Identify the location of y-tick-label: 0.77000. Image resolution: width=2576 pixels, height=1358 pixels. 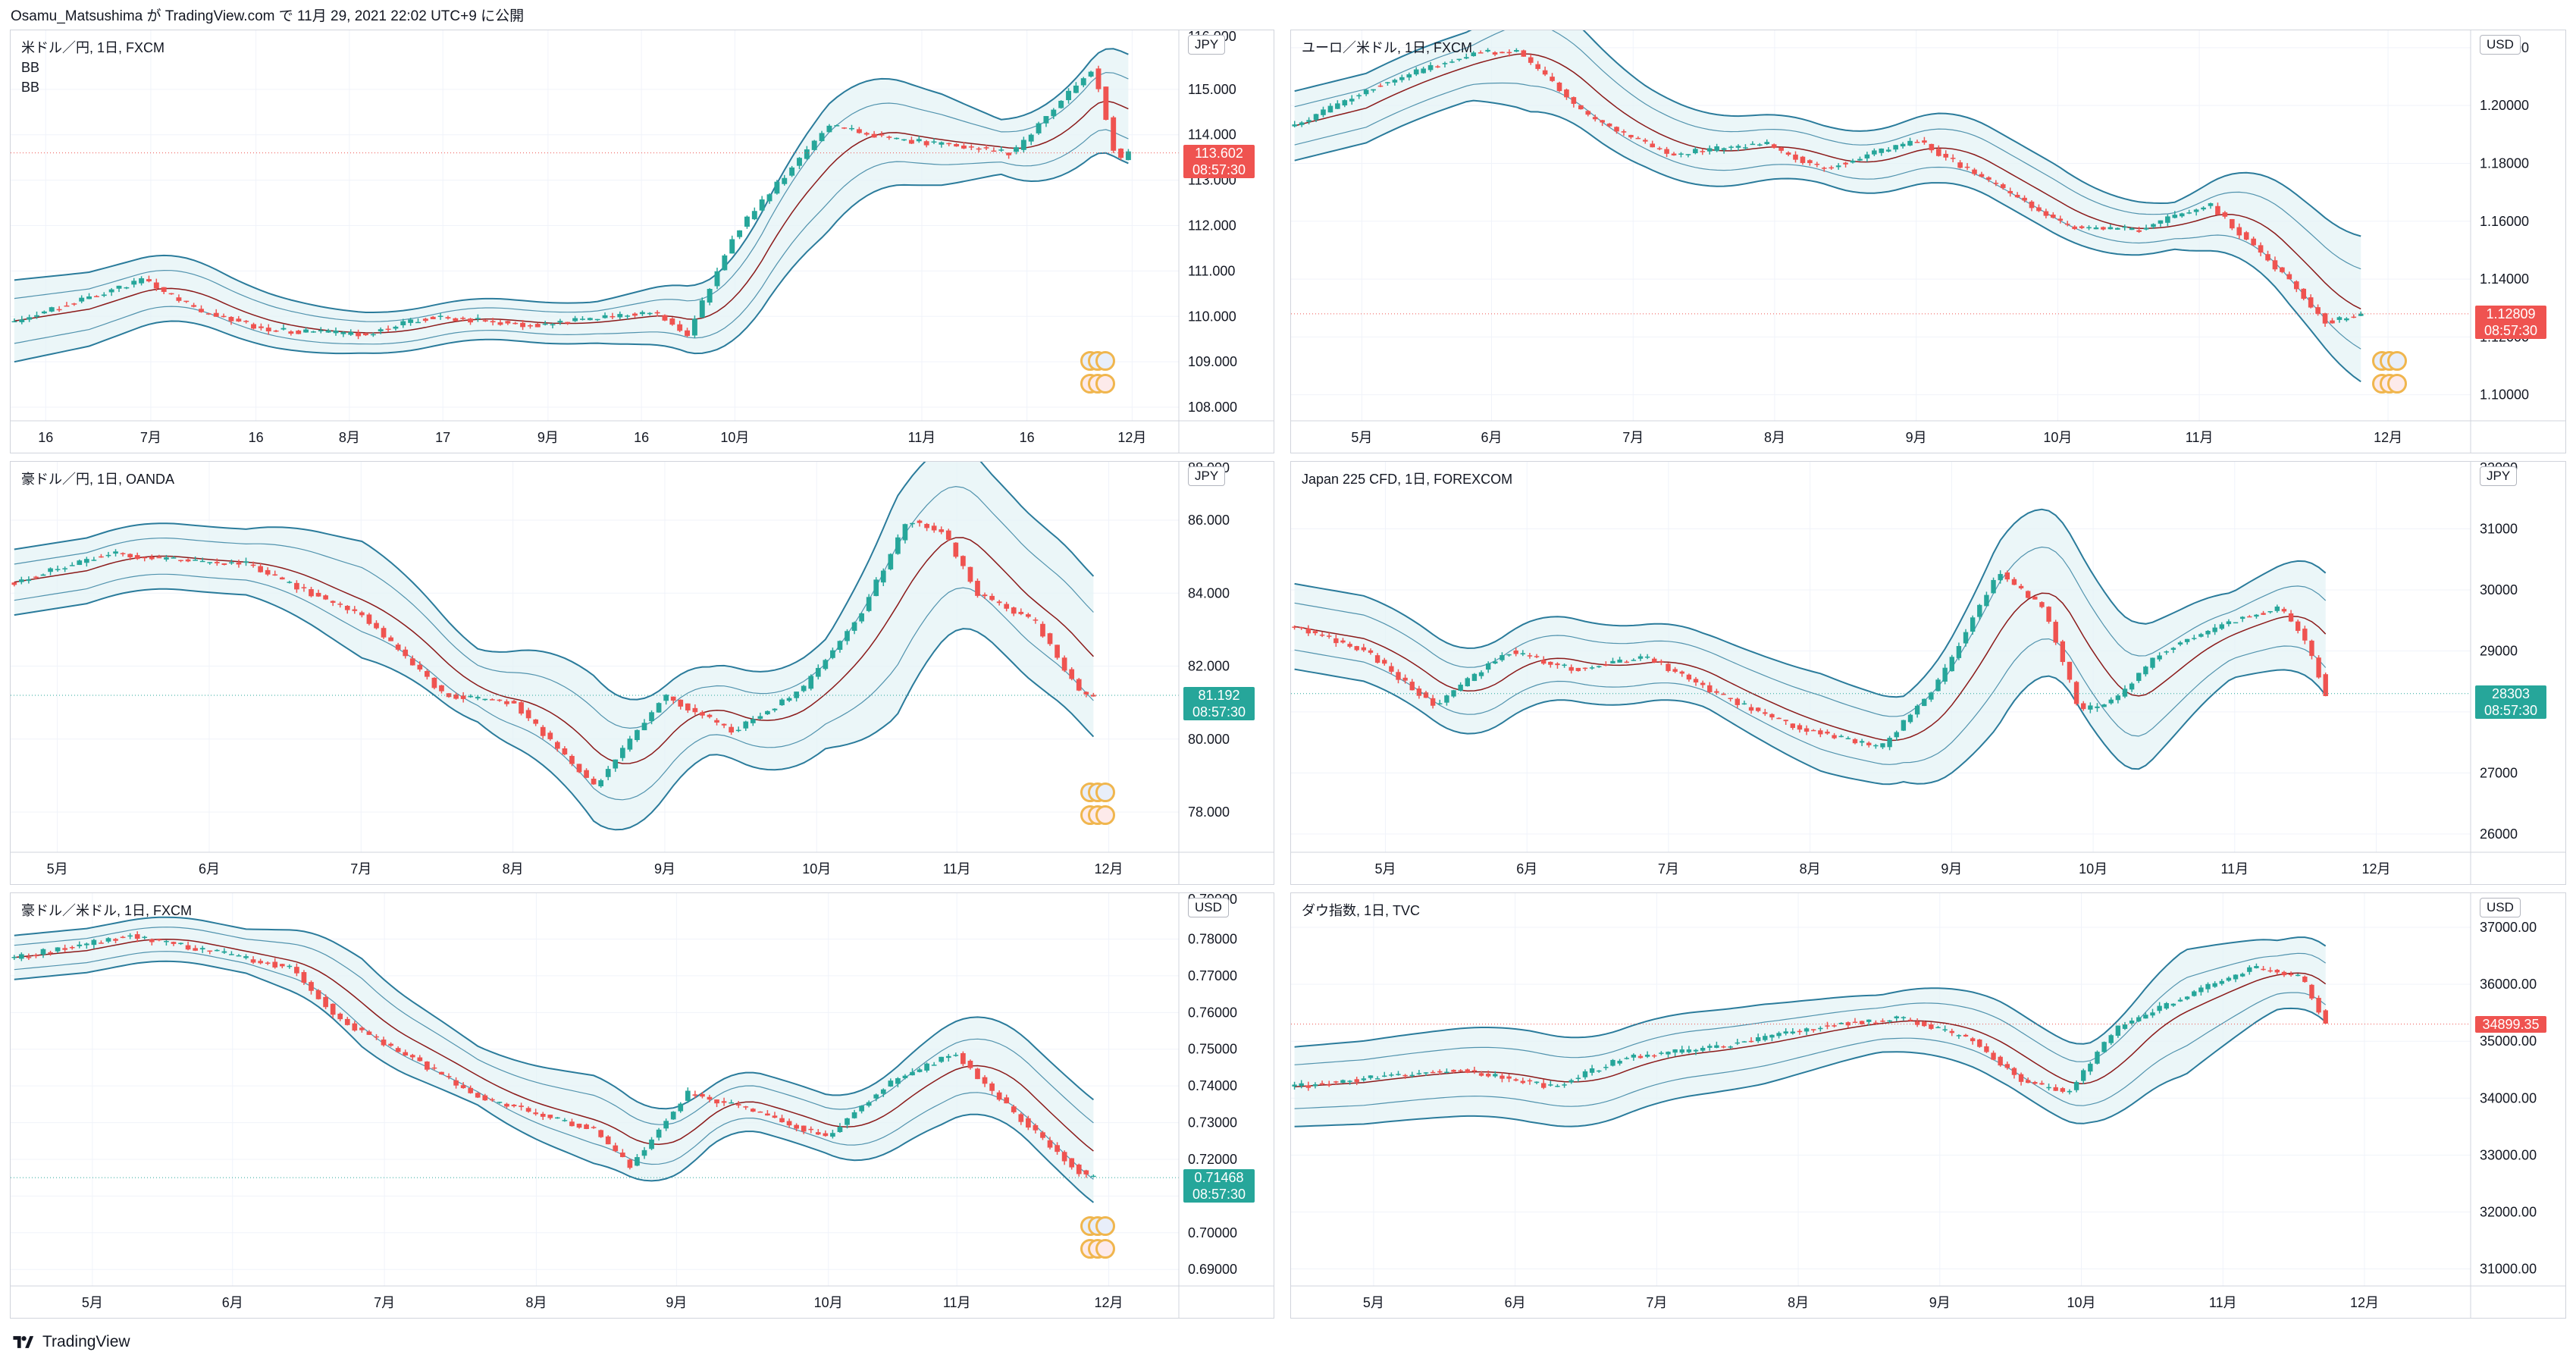
(1212, 975).